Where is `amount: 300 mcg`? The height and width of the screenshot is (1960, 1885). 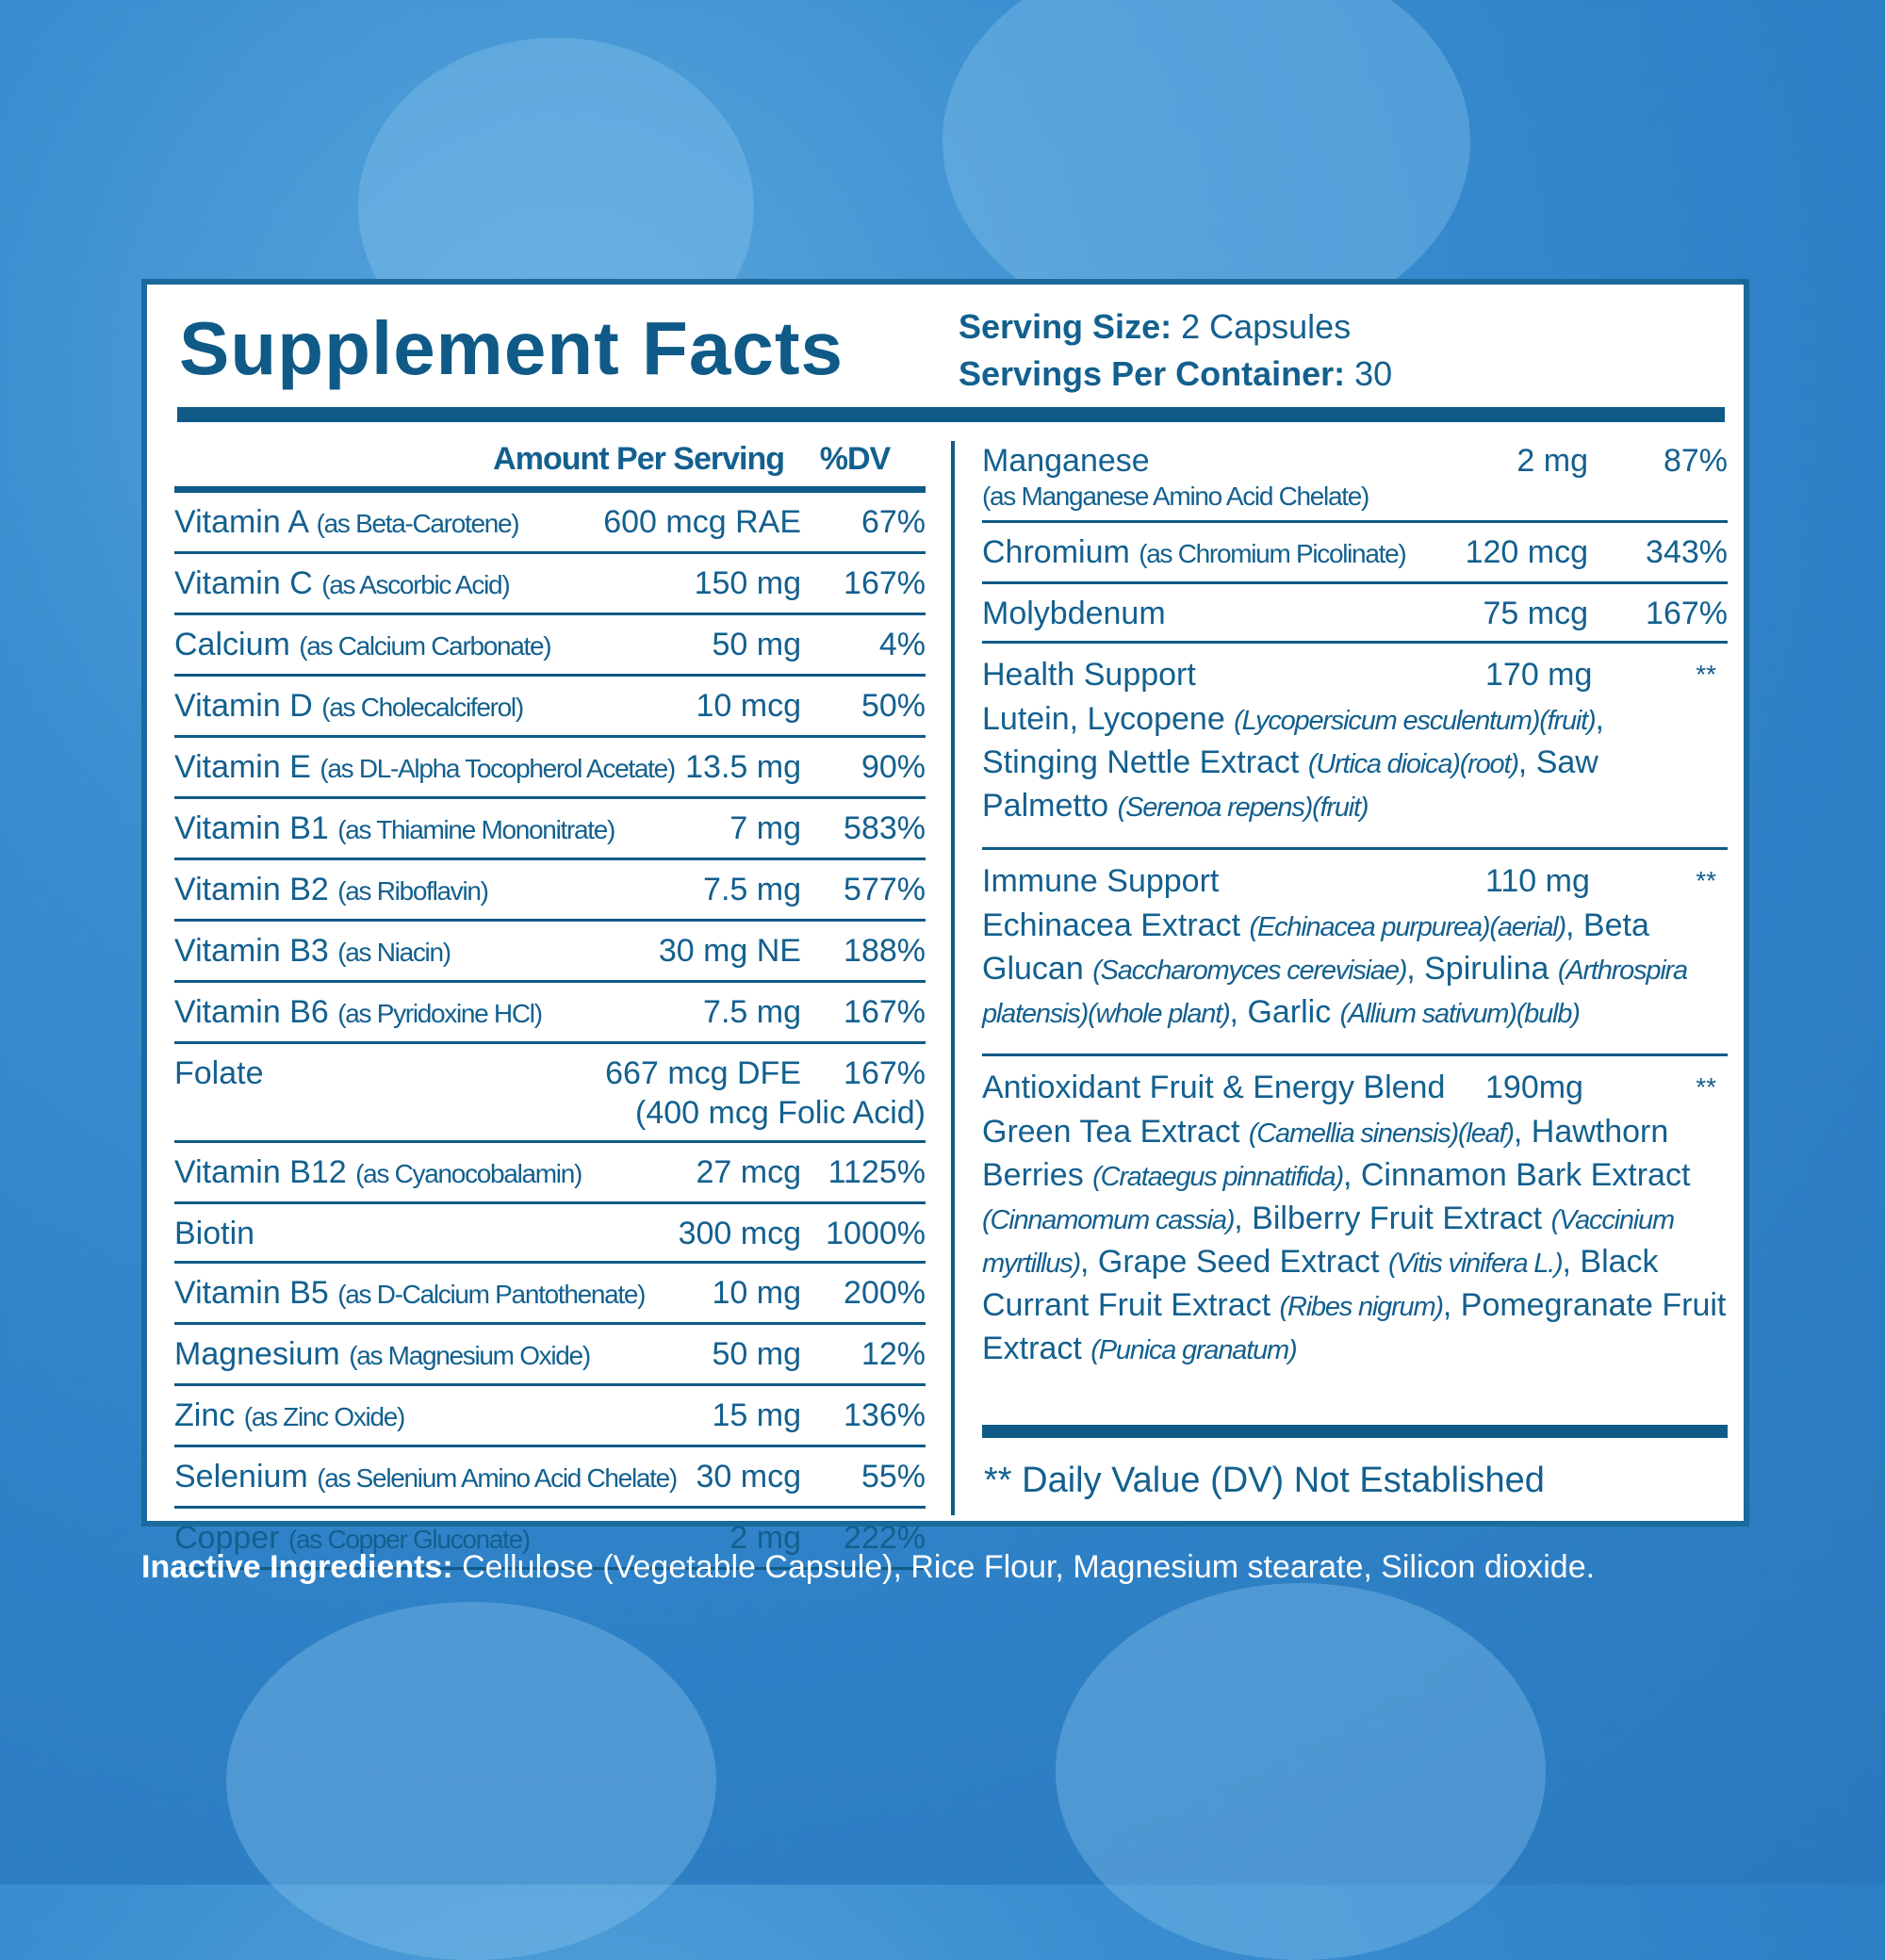 amount: 300 mcg is located at coordinates (739, 1233).